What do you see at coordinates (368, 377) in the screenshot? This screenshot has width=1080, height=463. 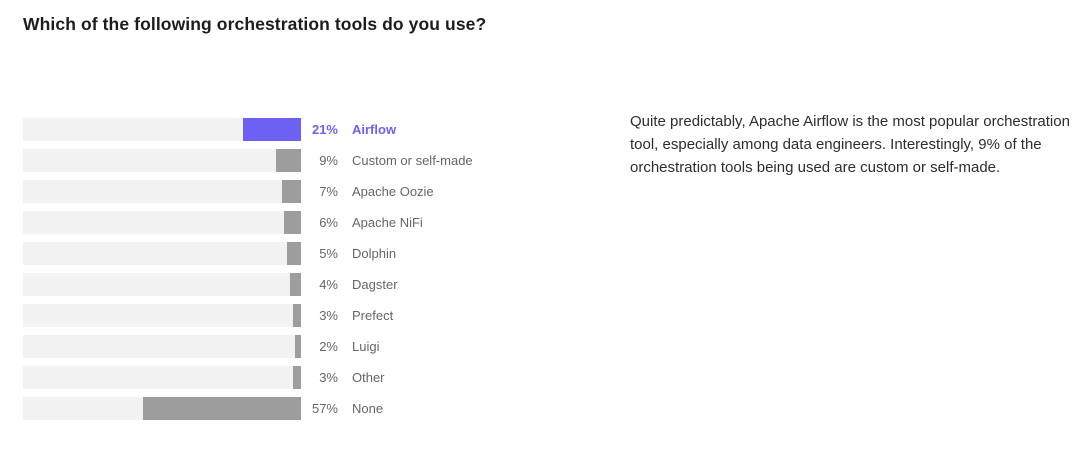 I see `bar-category-label: Other` at bounding box center [368, 377].